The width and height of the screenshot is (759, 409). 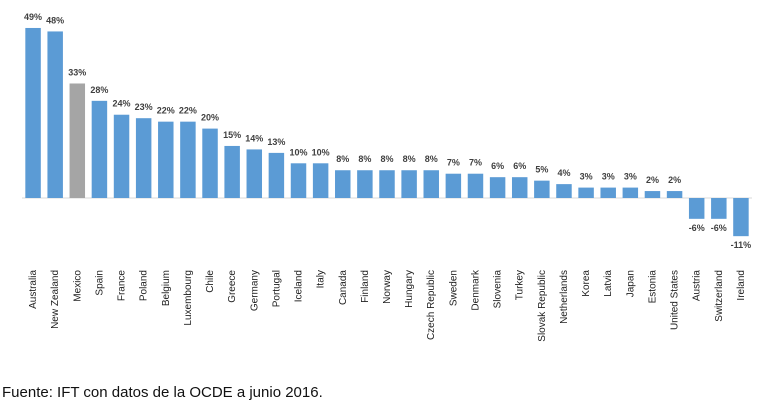 I want to click on data-label: 28%, so click(x=99, y=90).